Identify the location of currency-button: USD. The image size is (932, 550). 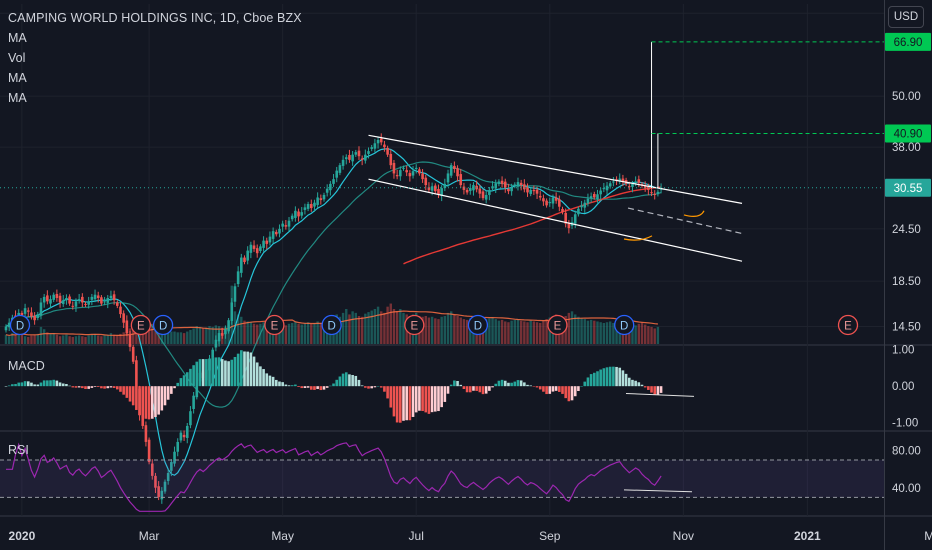
(906, 17).